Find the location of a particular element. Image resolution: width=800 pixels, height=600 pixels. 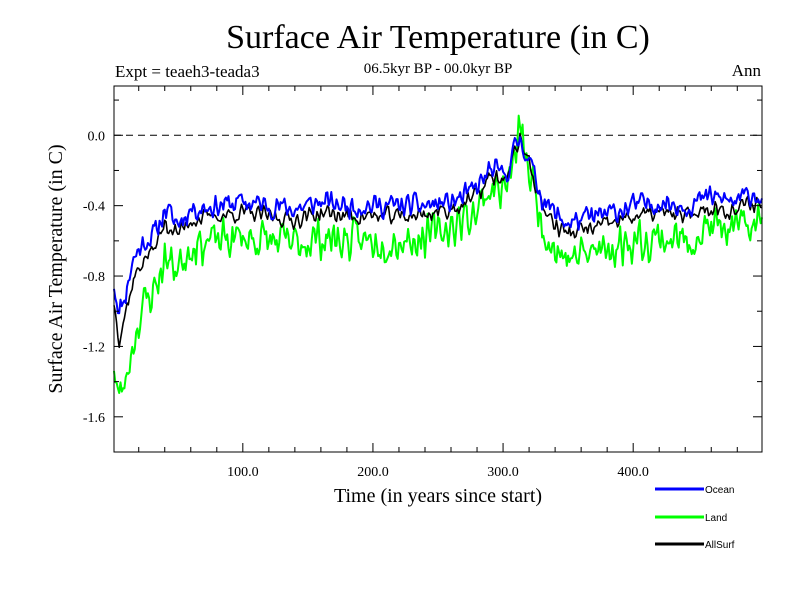

season-label: Ann is located at coordinates (747, 70).